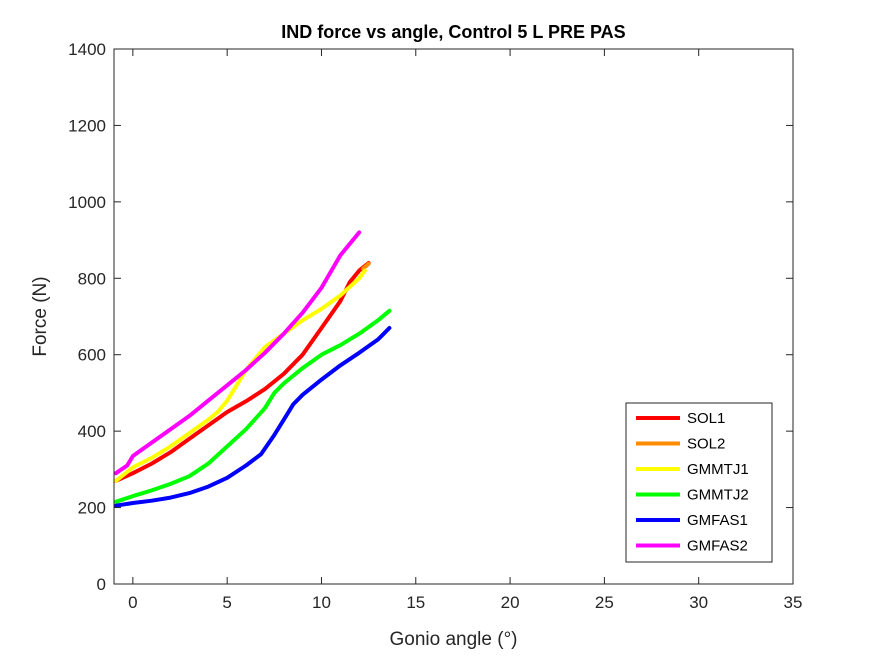  What do you see at coordinates (92, 508) in the screenshot?
I see `y-tick-label: 200` at bounding box center [92, 508].